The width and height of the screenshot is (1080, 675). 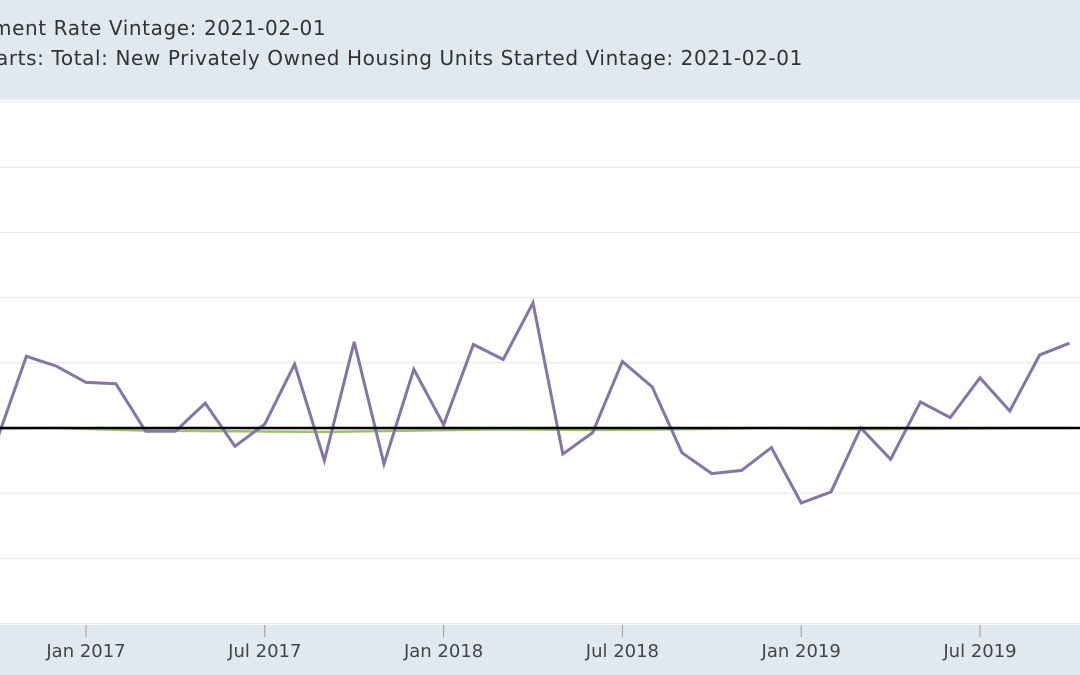 I want to click on x-tick-label: Jul 2019, so click(x=979, y=651).